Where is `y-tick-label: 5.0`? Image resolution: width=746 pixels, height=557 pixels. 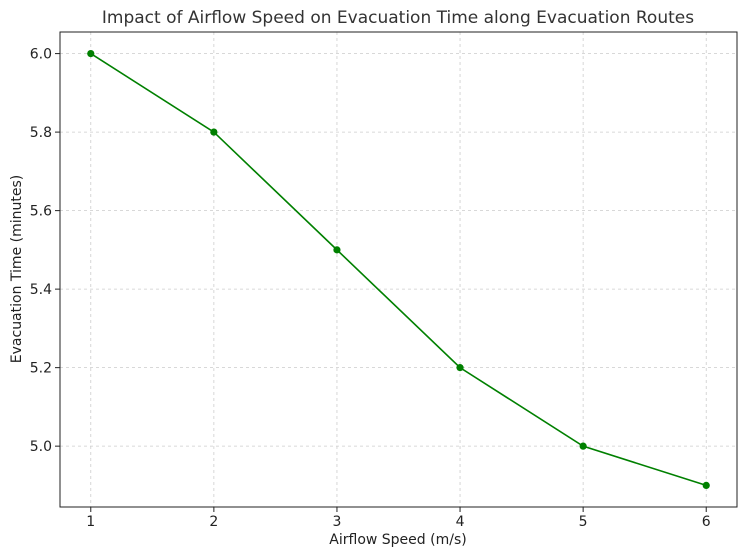
y-tick-label: 5.0 is located at coordinates (41, 447).